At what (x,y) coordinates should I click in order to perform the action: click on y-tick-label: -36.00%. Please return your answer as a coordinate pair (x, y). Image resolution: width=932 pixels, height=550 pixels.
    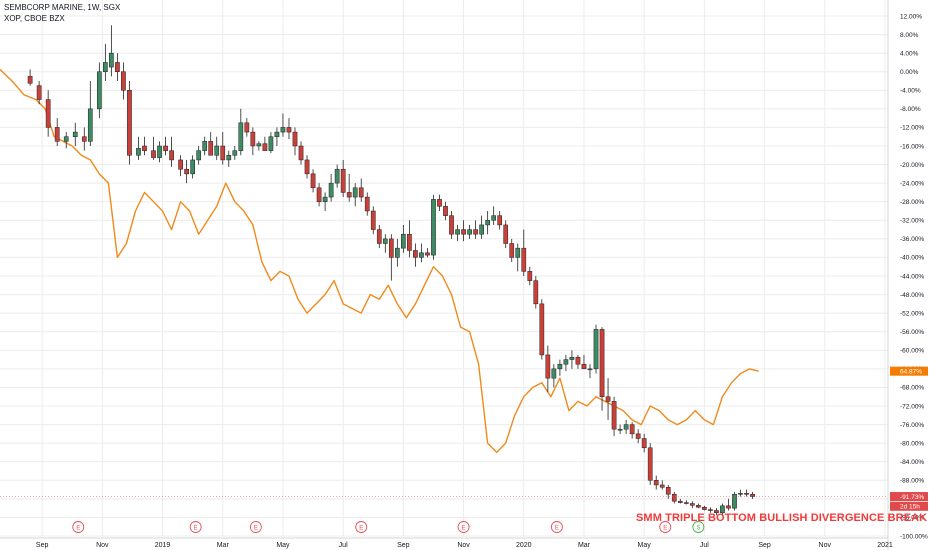
    Looking at the image, I should click on (912, 239).